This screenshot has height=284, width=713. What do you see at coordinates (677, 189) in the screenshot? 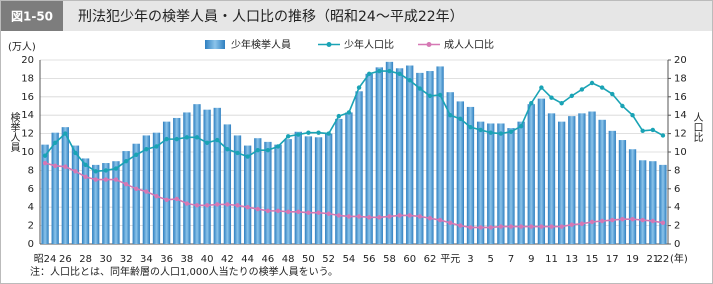
I see `y2-tick-label: 6` at bounding box center [677, 189].